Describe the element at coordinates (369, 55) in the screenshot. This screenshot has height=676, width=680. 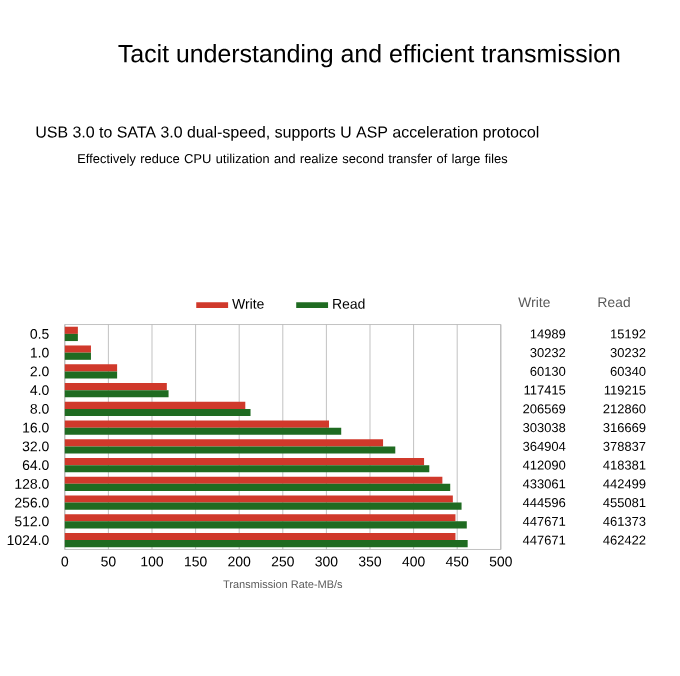
I see `chart-title: Tacit understanding and efficient transmission` at that location.